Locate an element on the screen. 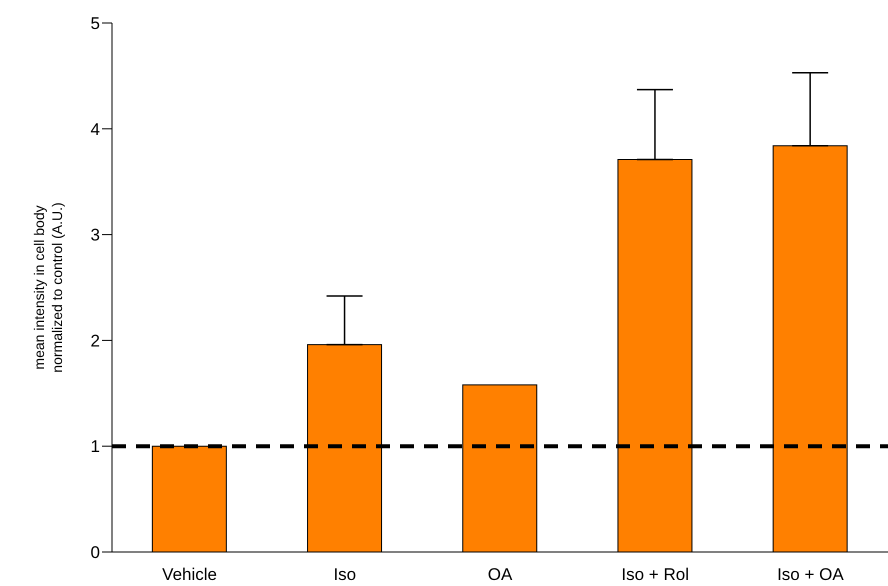 The height and width of the screenshot is (586, 888). x-tick-label: Iso + OA is located at coordinates (810, 574).